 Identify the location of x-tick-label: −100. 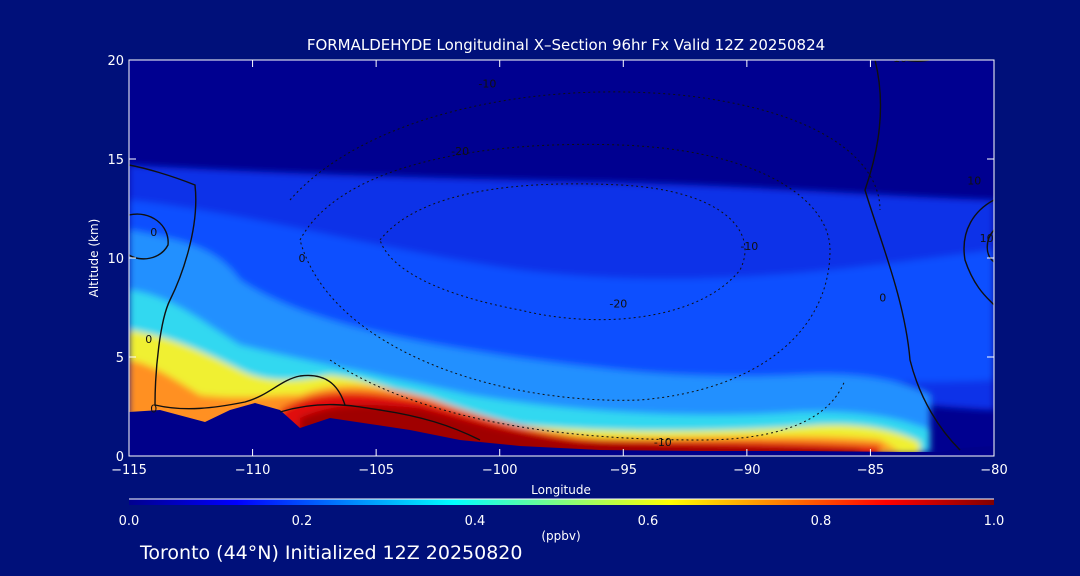
(500, 470).